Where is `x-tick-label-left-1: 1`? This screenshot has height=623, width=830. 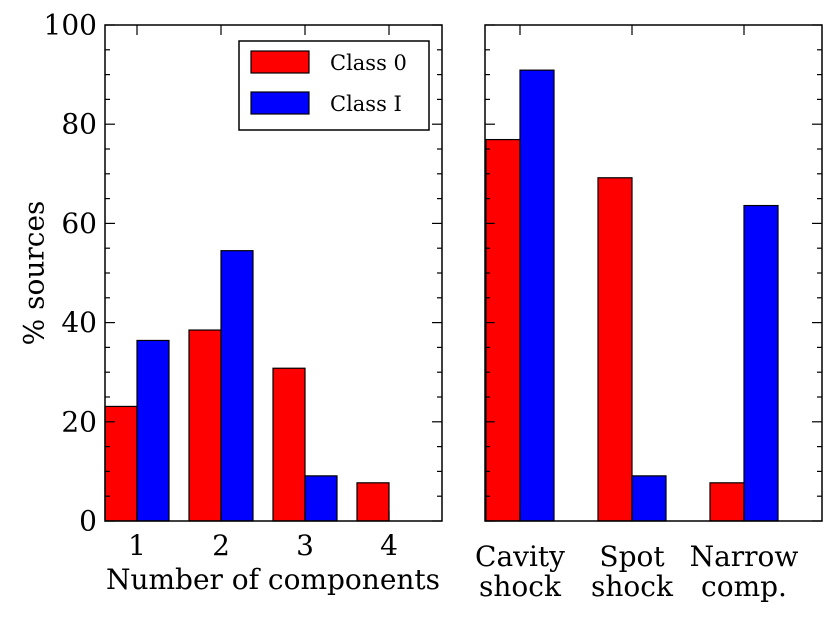 x-tick-label-left-1: 1 is located at coordinates (137, 545).